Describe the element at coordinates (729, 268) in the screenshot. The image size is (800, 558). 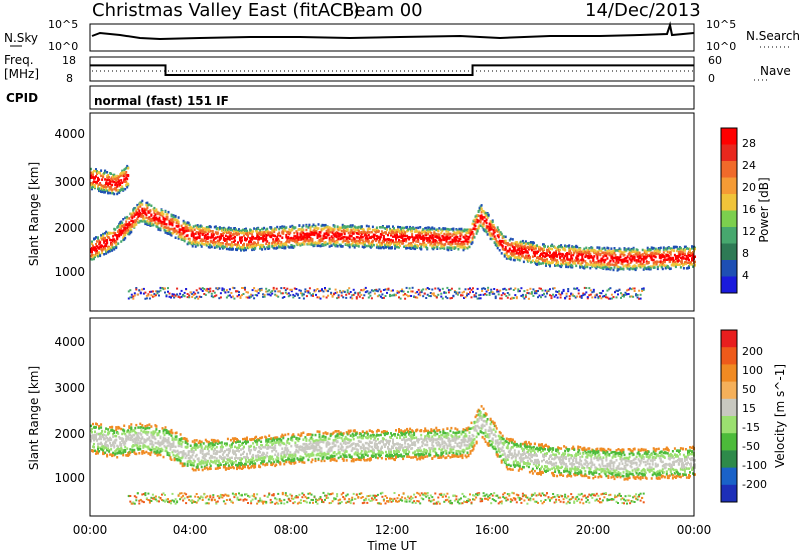
I see `power-cbar-swatch` at that location.